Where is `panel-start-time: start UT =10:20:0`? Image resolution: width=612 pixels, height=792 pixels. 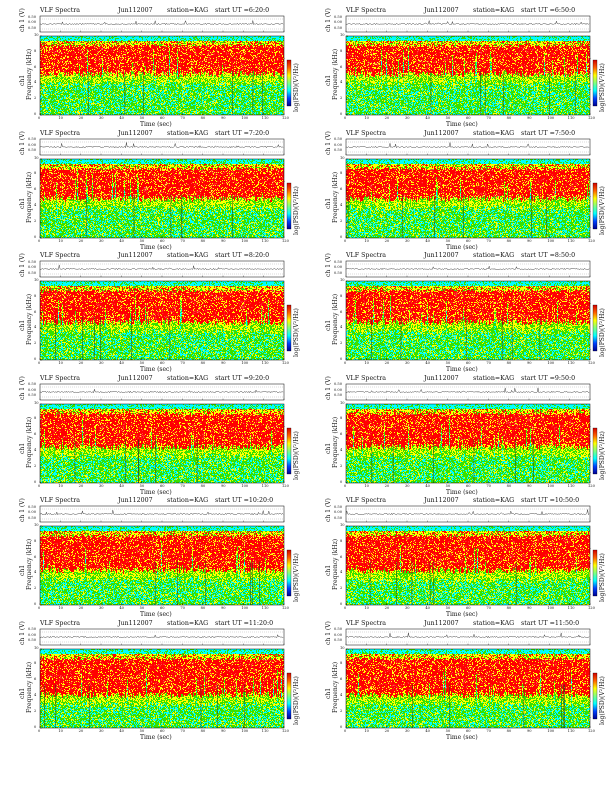 panel-start-time: start UT =10:20:0 is located at coordinates (244, 500).